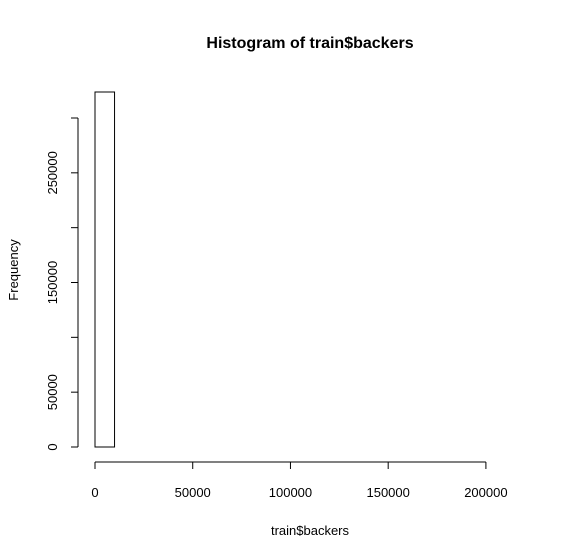 The height and width of the screenshot is (560, 583). Describe the element at coordinates (105, 269) in the screenshot. I see `bar` at that location.